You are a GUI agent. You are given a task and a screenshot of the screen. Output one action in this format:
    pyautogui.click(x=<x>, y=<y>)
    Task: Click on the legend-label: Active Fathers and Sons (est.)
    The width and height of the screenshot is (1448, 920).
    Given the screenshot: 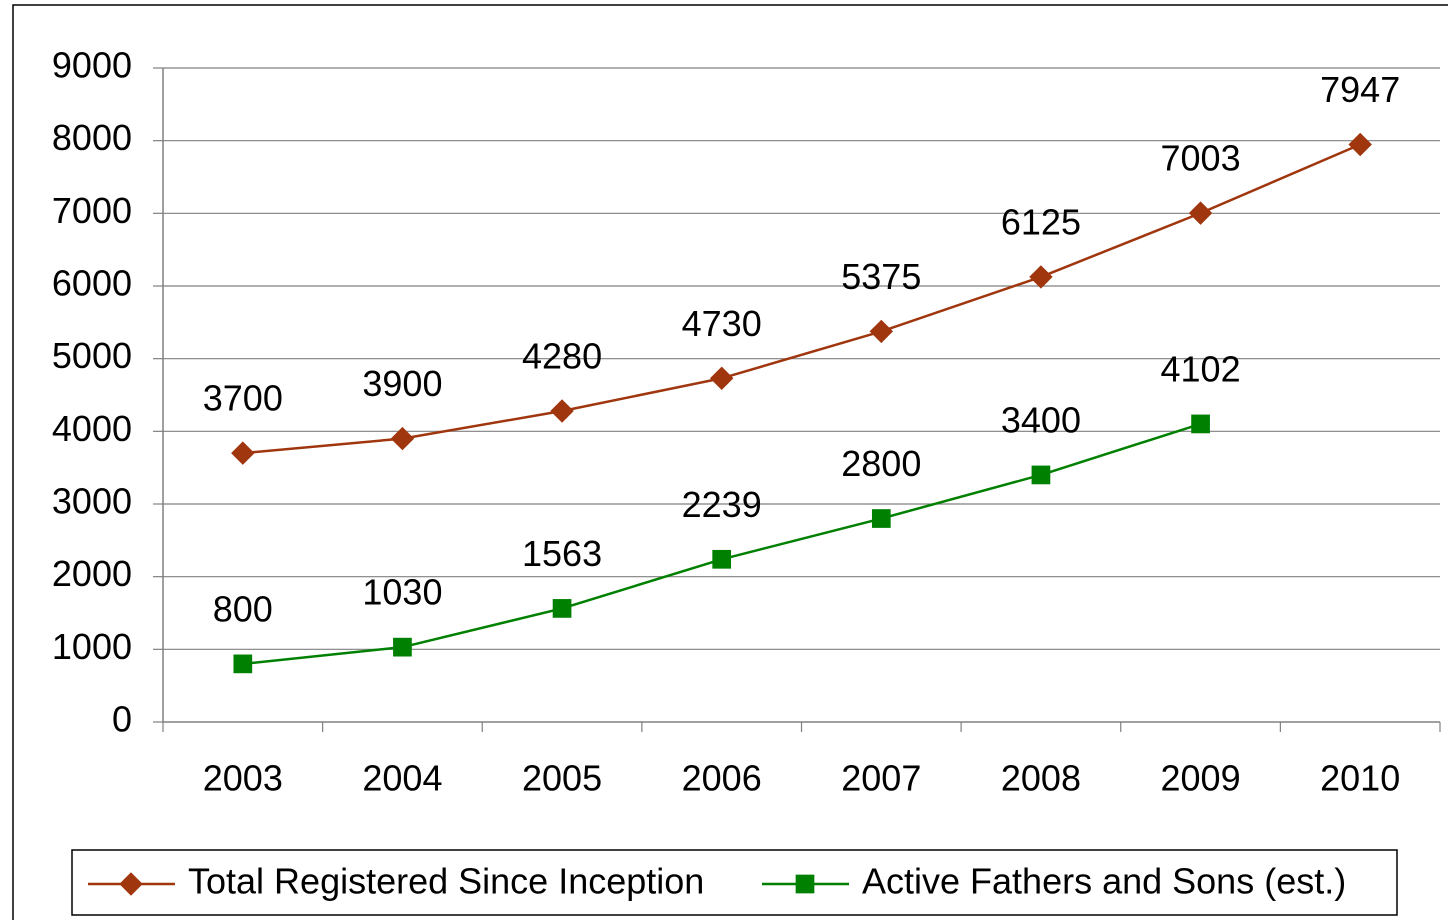 What is the action you would take?
    pyautogui.click(x=1104, y=881)
    